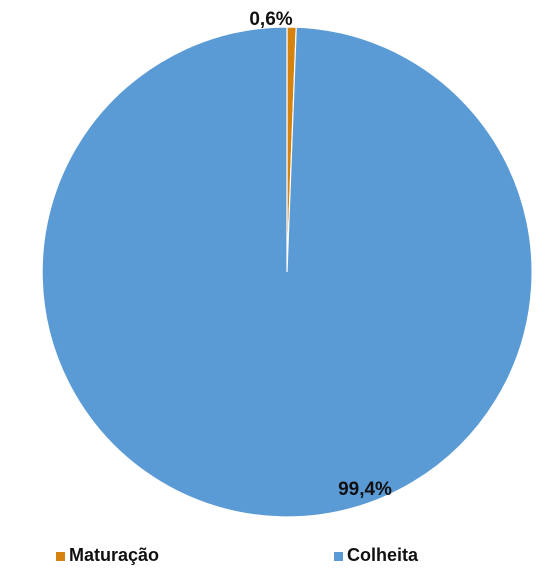 The image size is (556, 570). What do you see at coordinates (383, 555) in the screenshot?
I see `legend-label: Colheita` at bounding box center [383, 555].